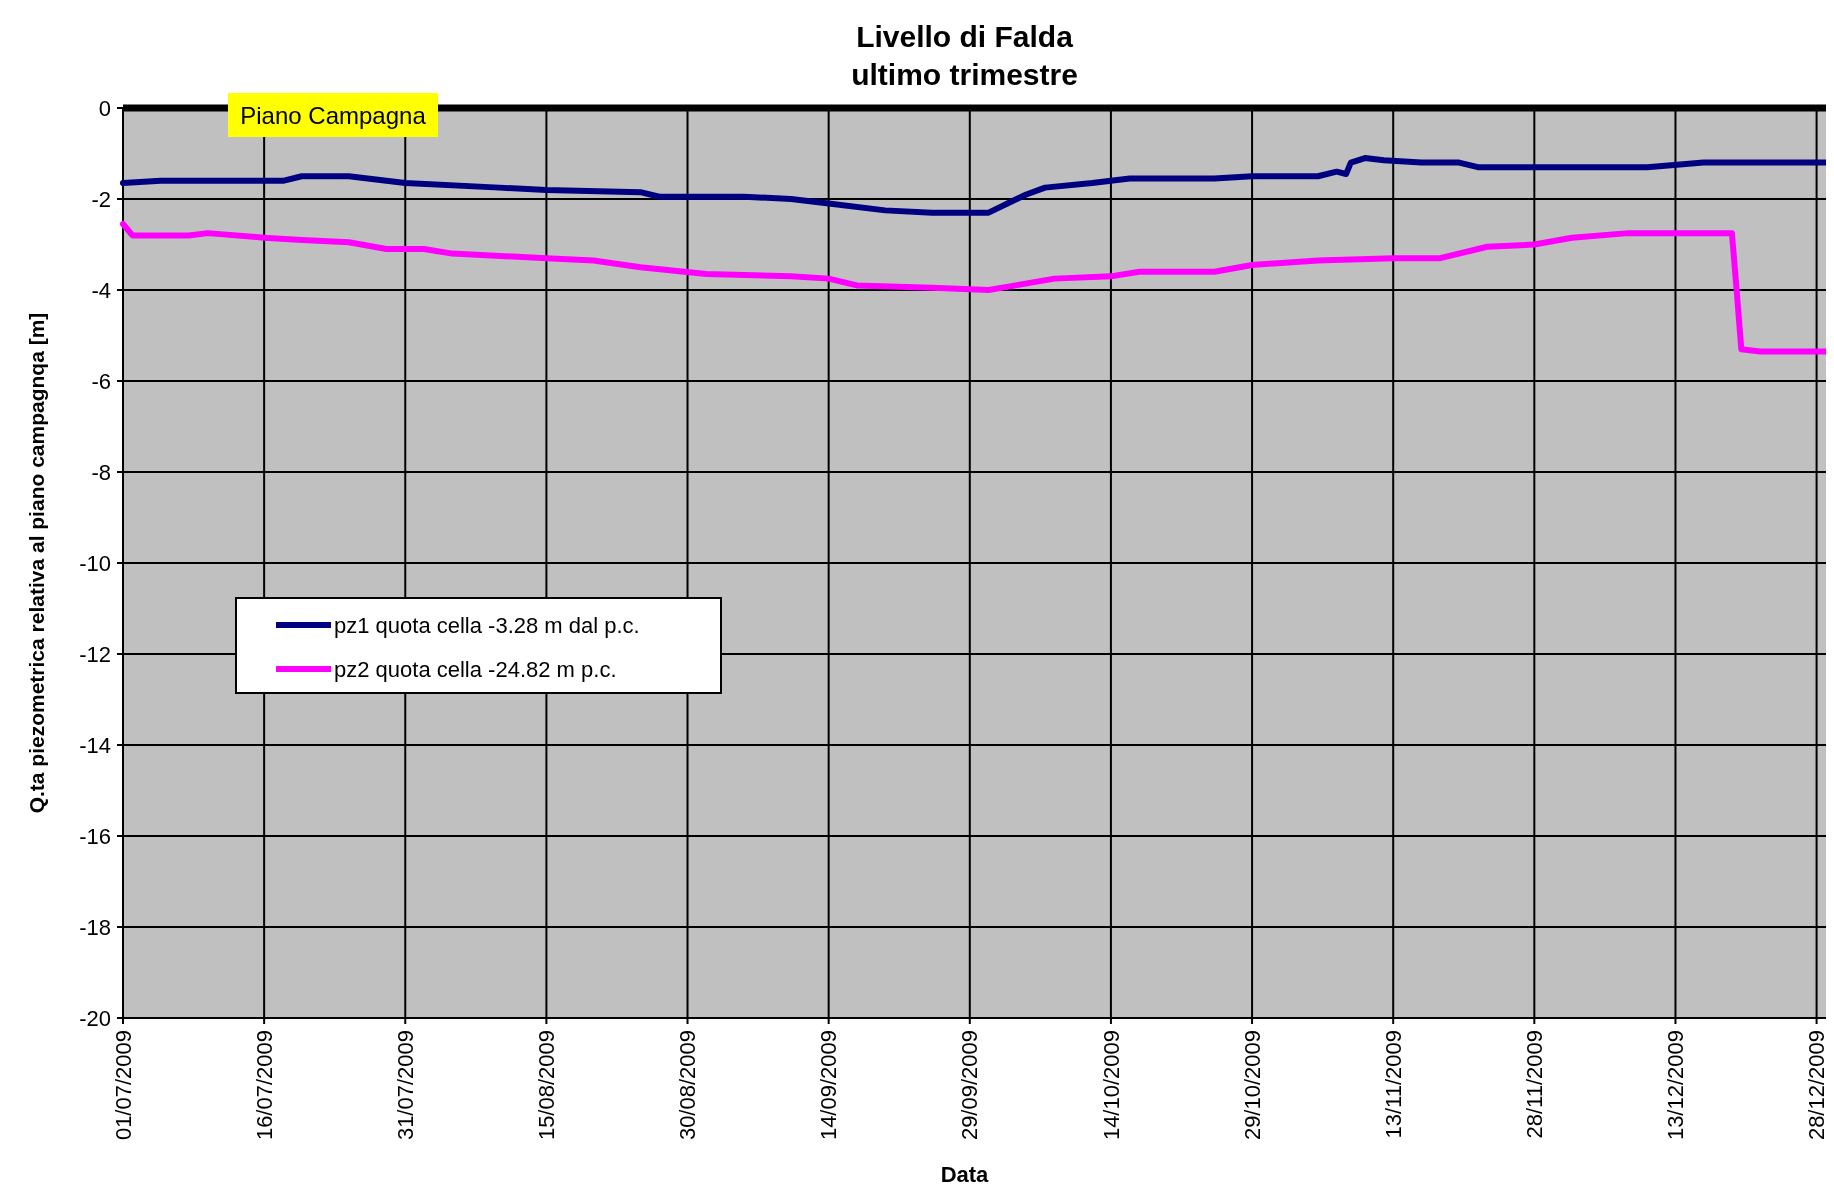 This screenshot has width=1834, height=1189. I want to click on y-tick-label: -18, so click(95, 927).